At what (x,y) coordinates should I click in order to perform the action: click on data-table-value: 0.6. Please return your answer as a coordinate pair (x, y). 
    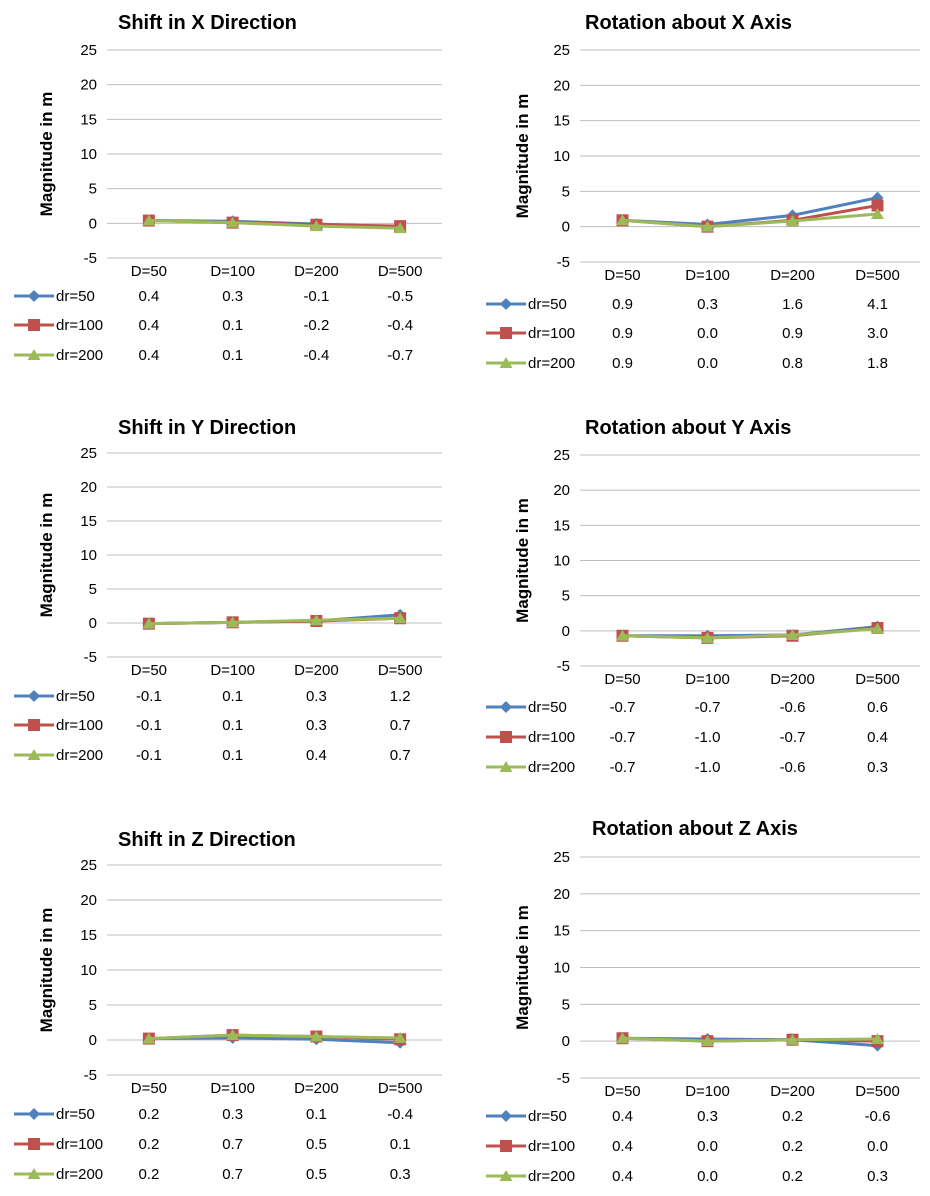
    Looking at the image, I should click on (877, 707).